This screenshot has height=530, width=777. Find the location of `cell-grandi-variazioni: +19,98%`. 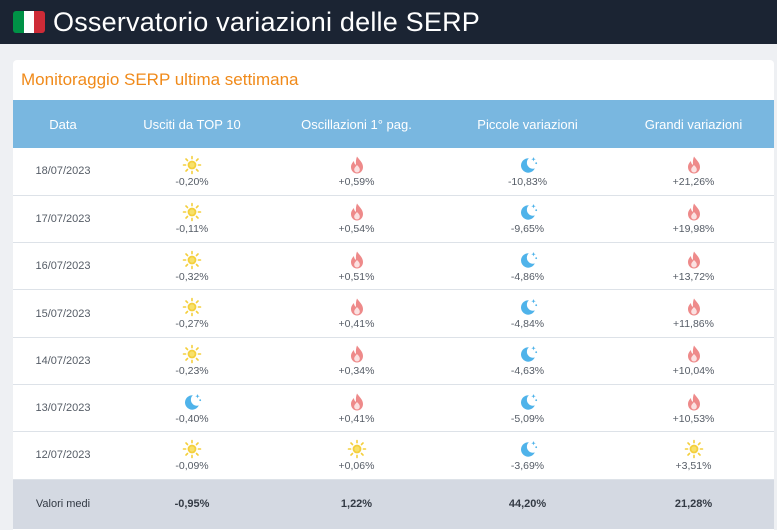

cell-grandi-variazioni: +19,98% is located at coordinates (693, 218).